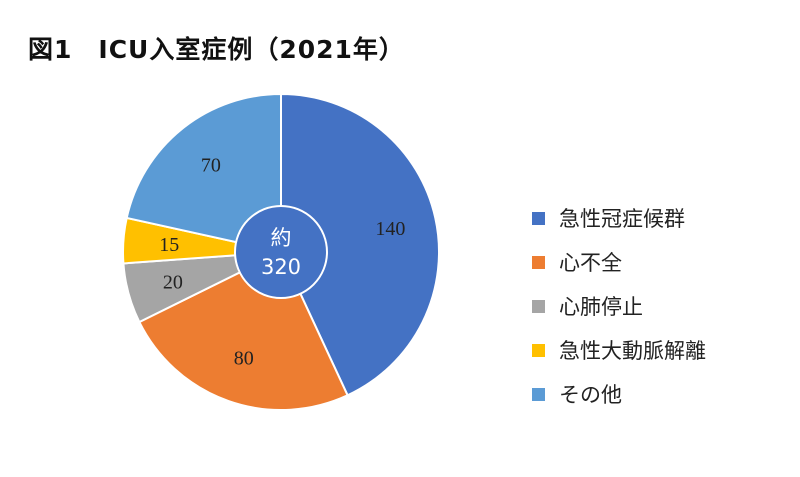  Describe the element at coordinates (244, 359) in the screenshot. I see `data-label: 80` at that location.